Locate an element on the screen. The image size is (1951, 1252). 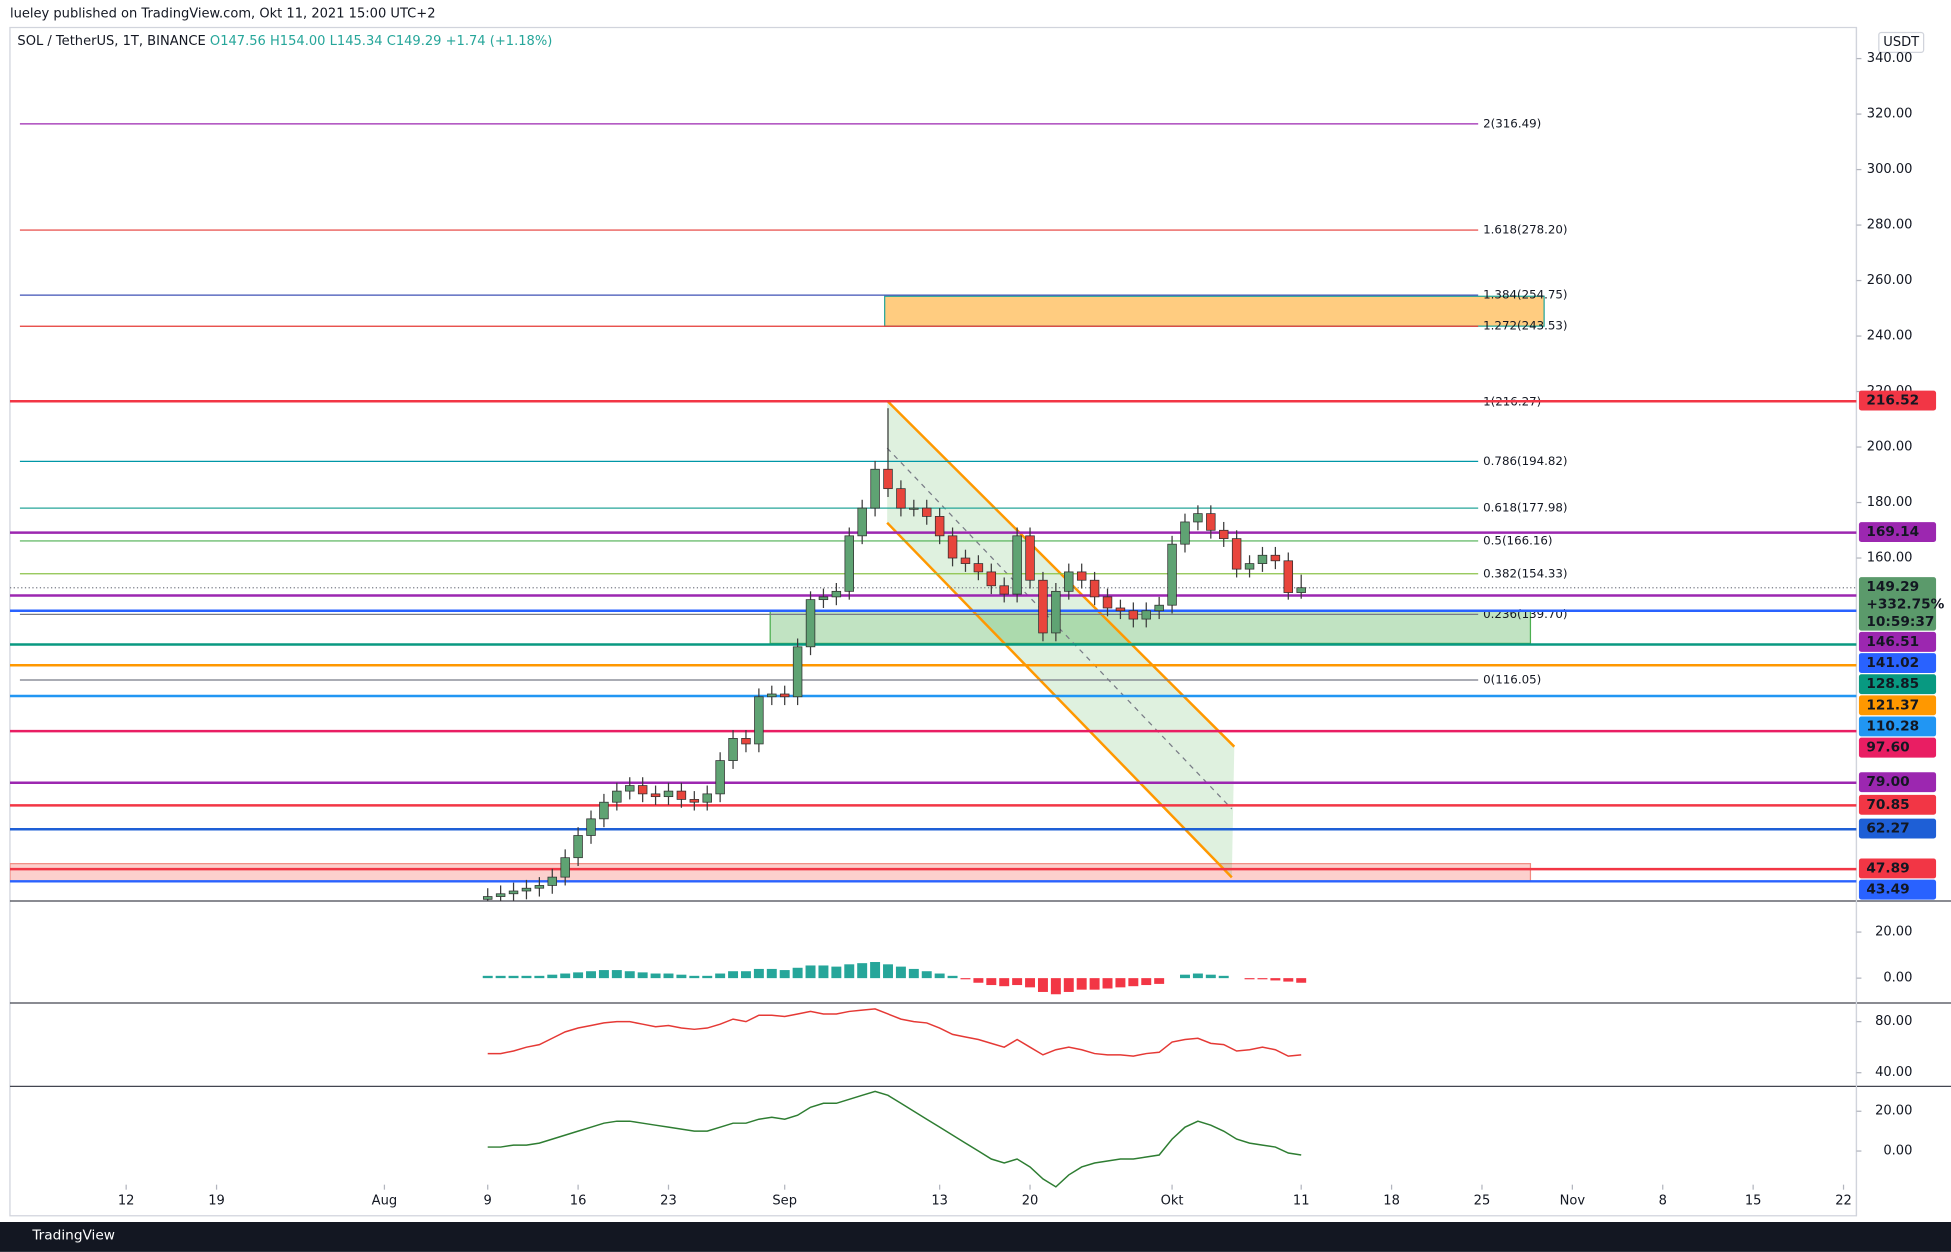
x-tick-label: 11 is located at coordinates (1301, 1200).